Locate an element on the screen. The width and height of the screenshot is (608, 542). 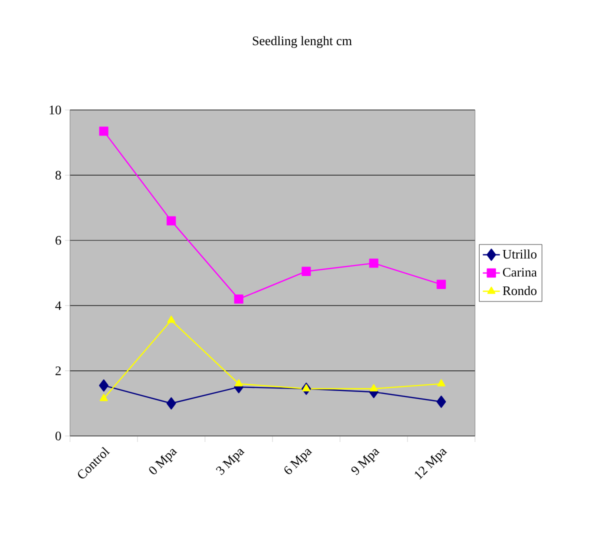
y-tick-label: 6 is located at coordinates (59, 240).